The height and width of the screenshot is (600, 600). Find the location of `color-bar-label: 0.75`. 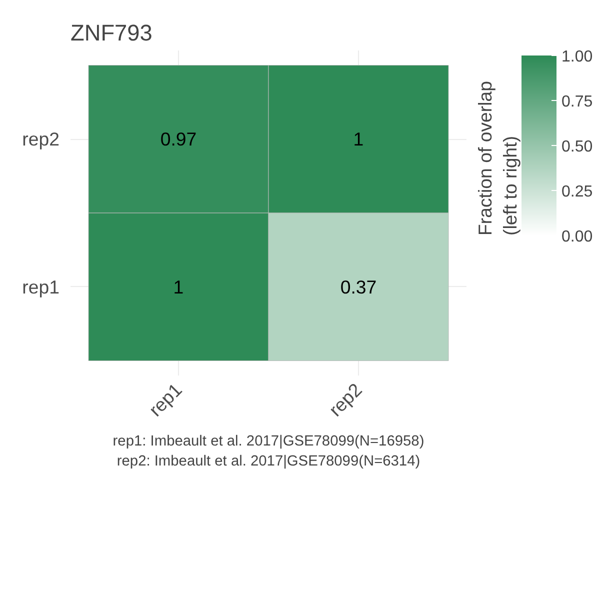

color-bar-label: 0.75 is located at coordinates (577, 102).